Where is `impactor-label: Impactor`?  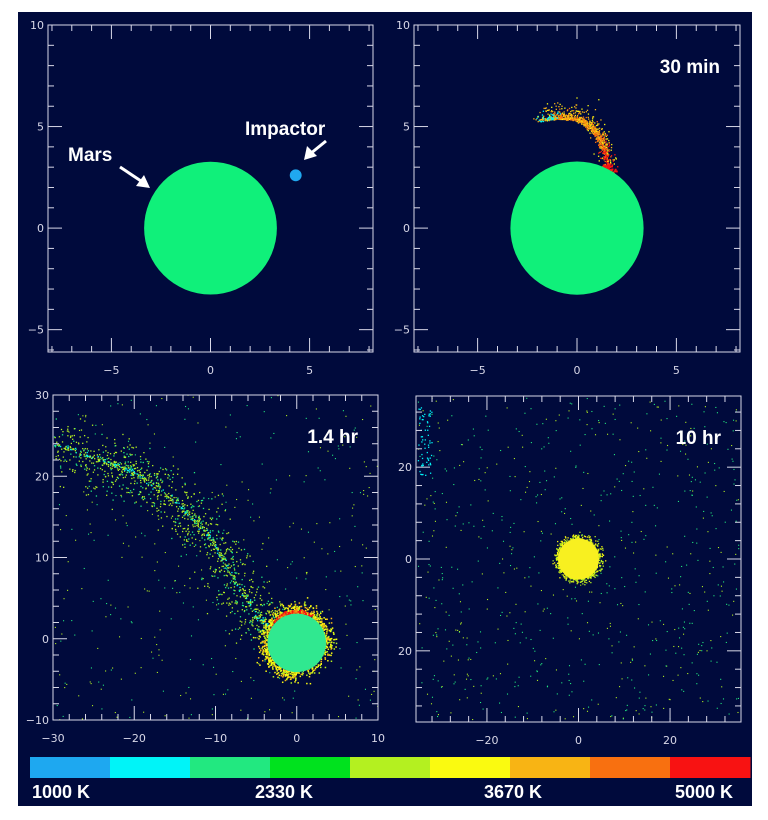
impactor-label: Impactor is located at coordinates (285, 129).